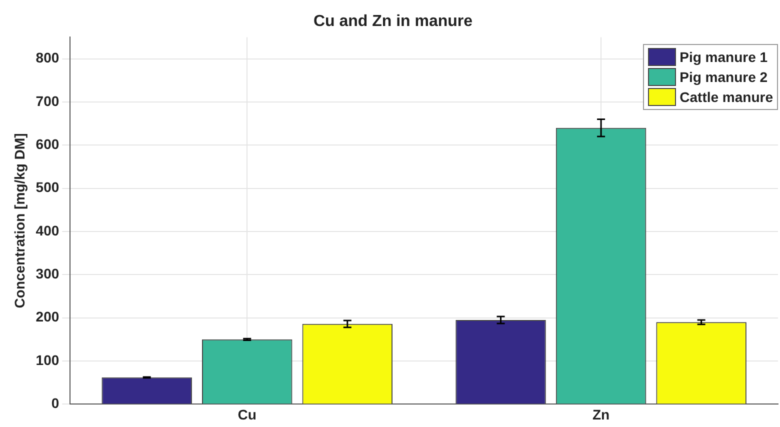 This screenshot has width=780, height=427. What do you see at coordinates (48, 316) in the screenshot?
I see `y-tick-label: 200` at bounding box center [48, 316].